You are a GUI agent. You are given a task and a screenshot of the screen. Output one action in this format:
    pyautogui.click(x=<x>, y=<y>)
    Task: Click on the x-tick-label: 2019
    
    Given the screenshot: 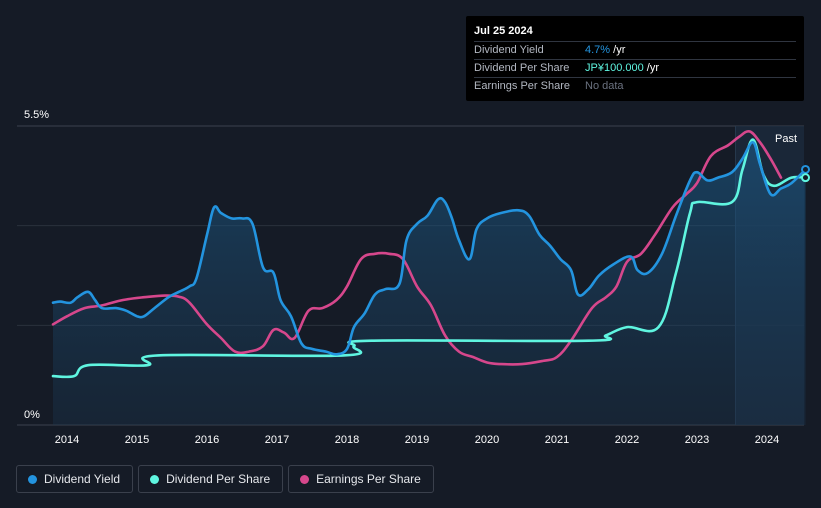 What is the action you would take?
    pyautogui.click(x=417, y=440)
    